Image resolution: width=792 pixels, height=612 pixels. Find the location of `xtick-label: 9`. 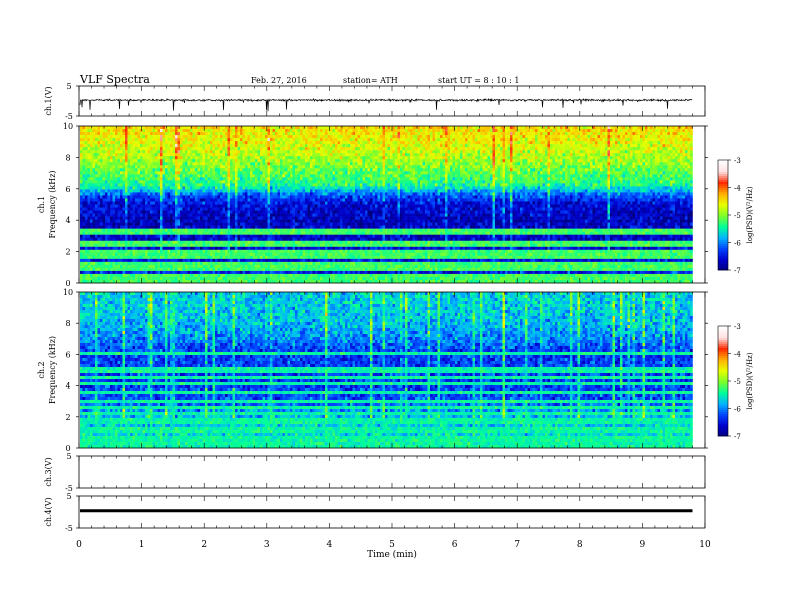

xtick-label: 9 is located at coordinates (643, 545).